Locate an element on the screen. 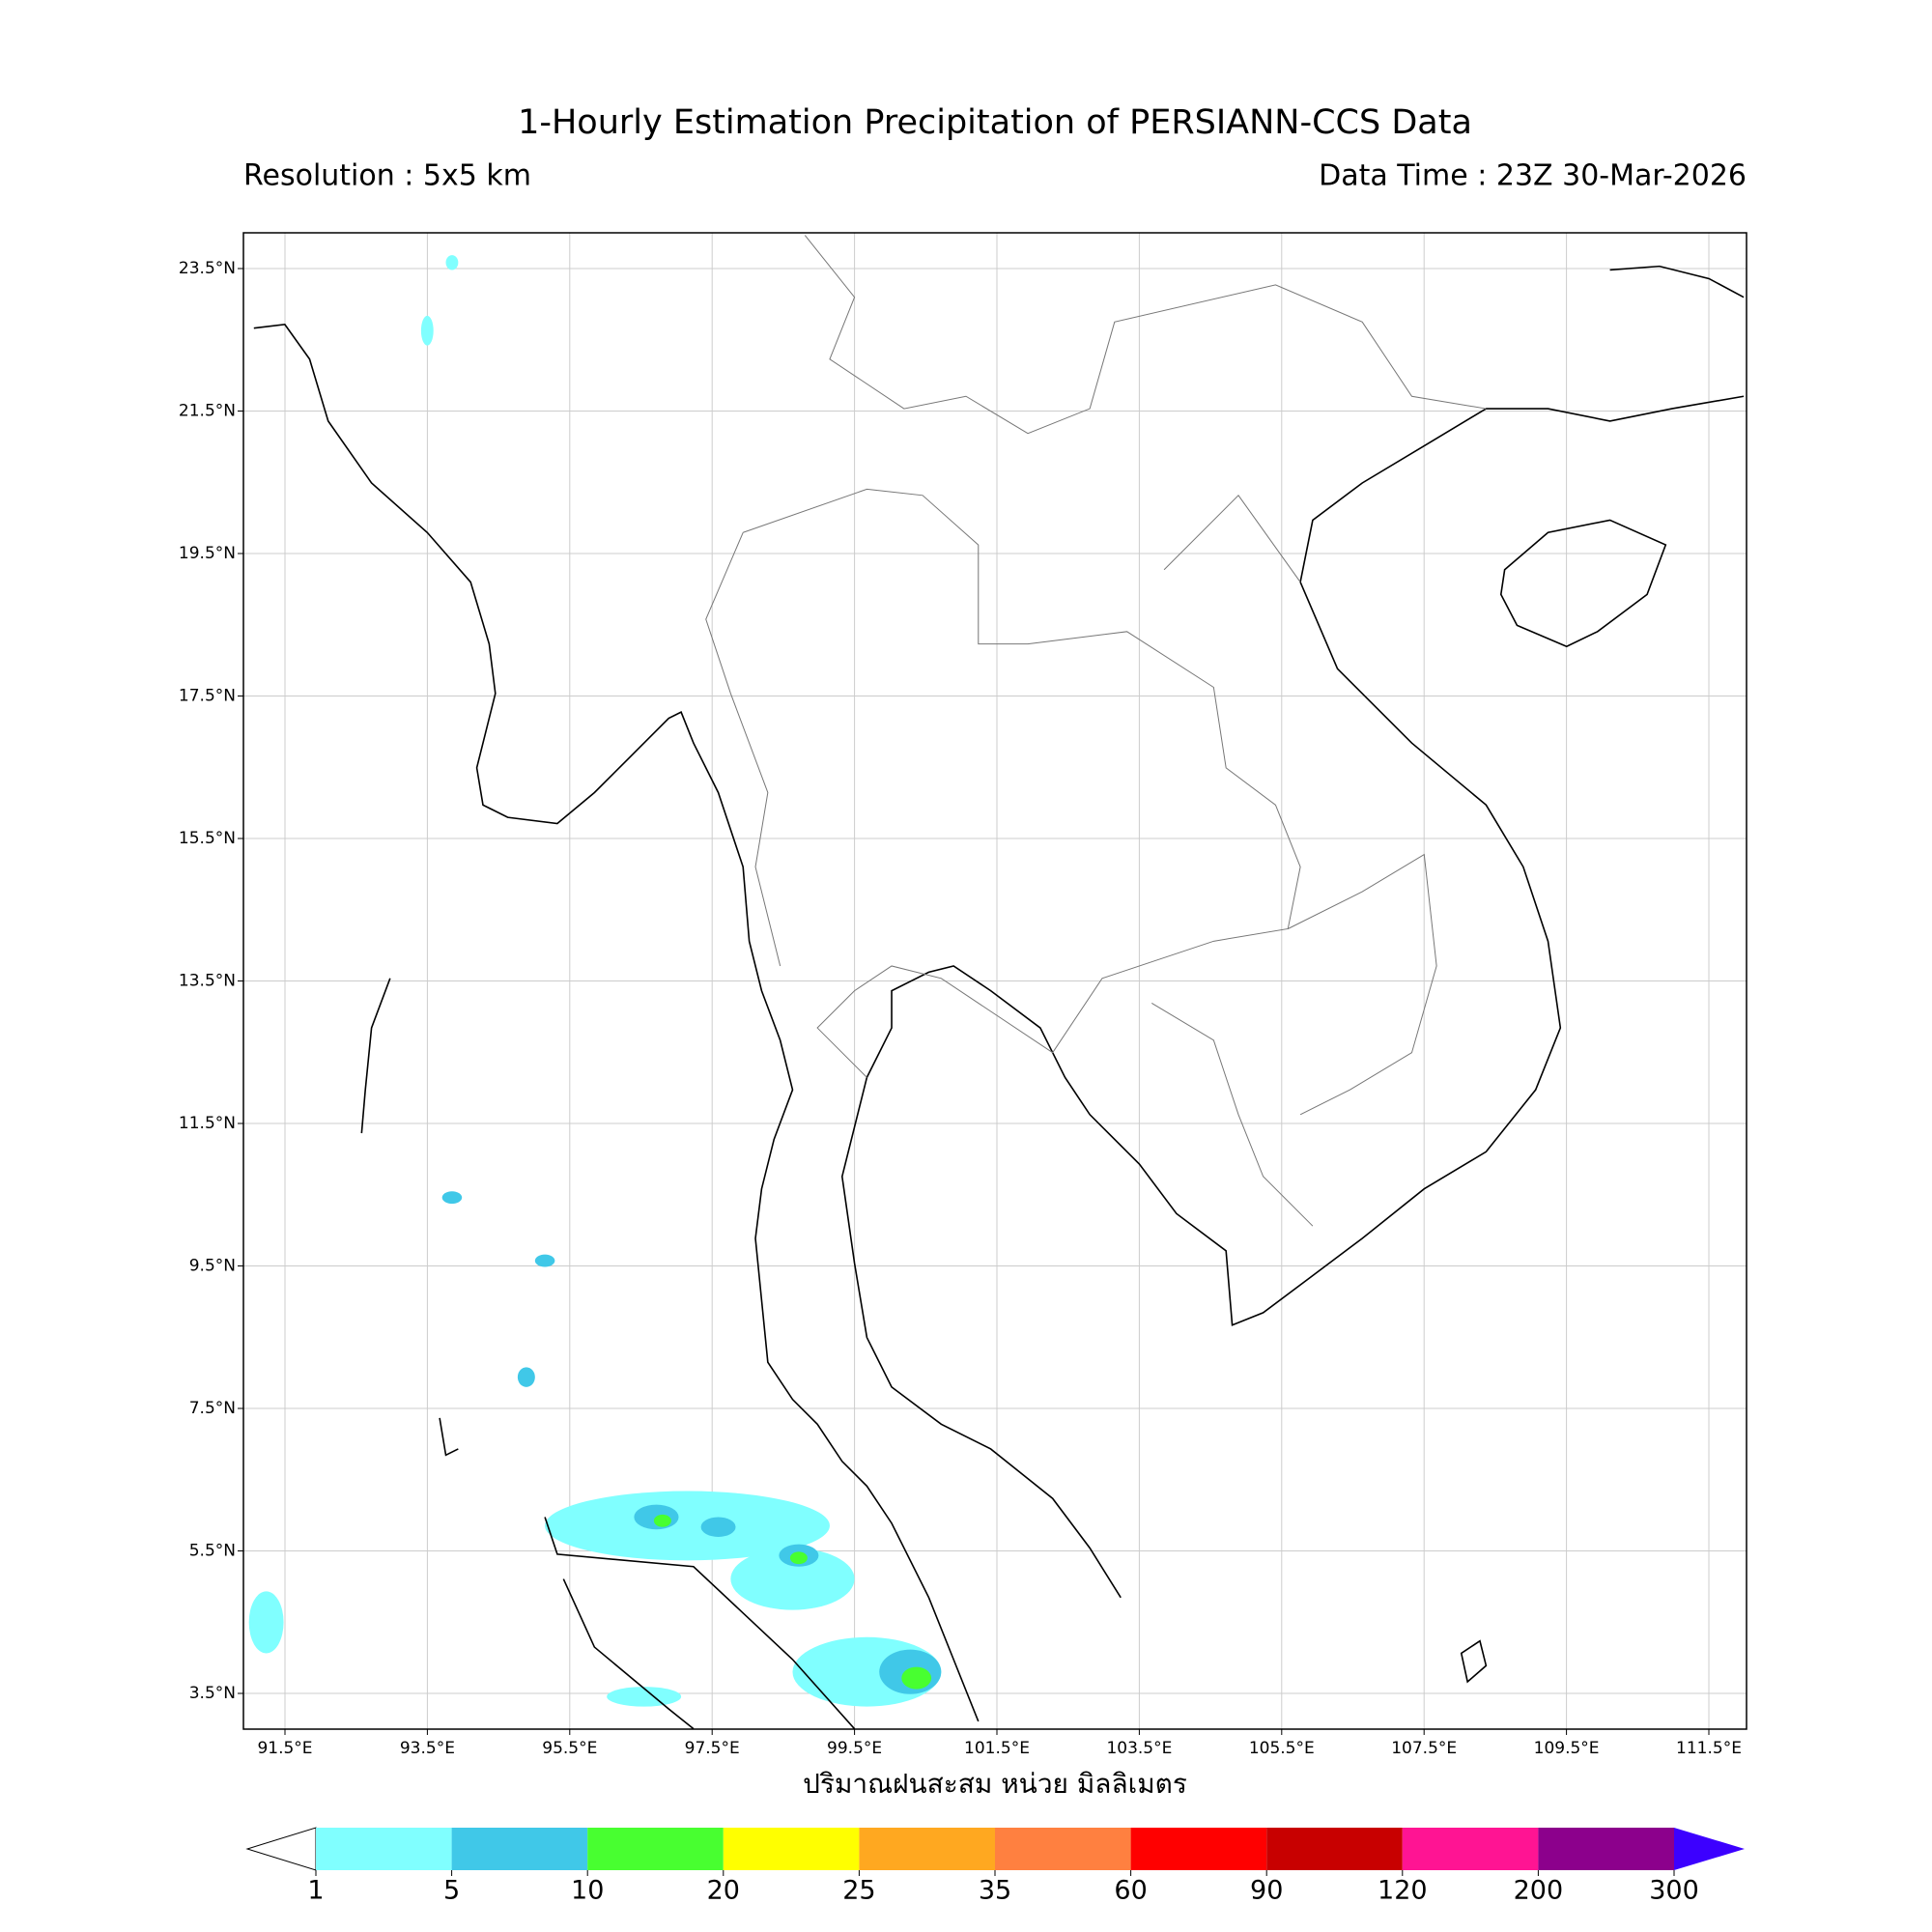  colorbar-label: 20 is located at coordinates (723, 1891).